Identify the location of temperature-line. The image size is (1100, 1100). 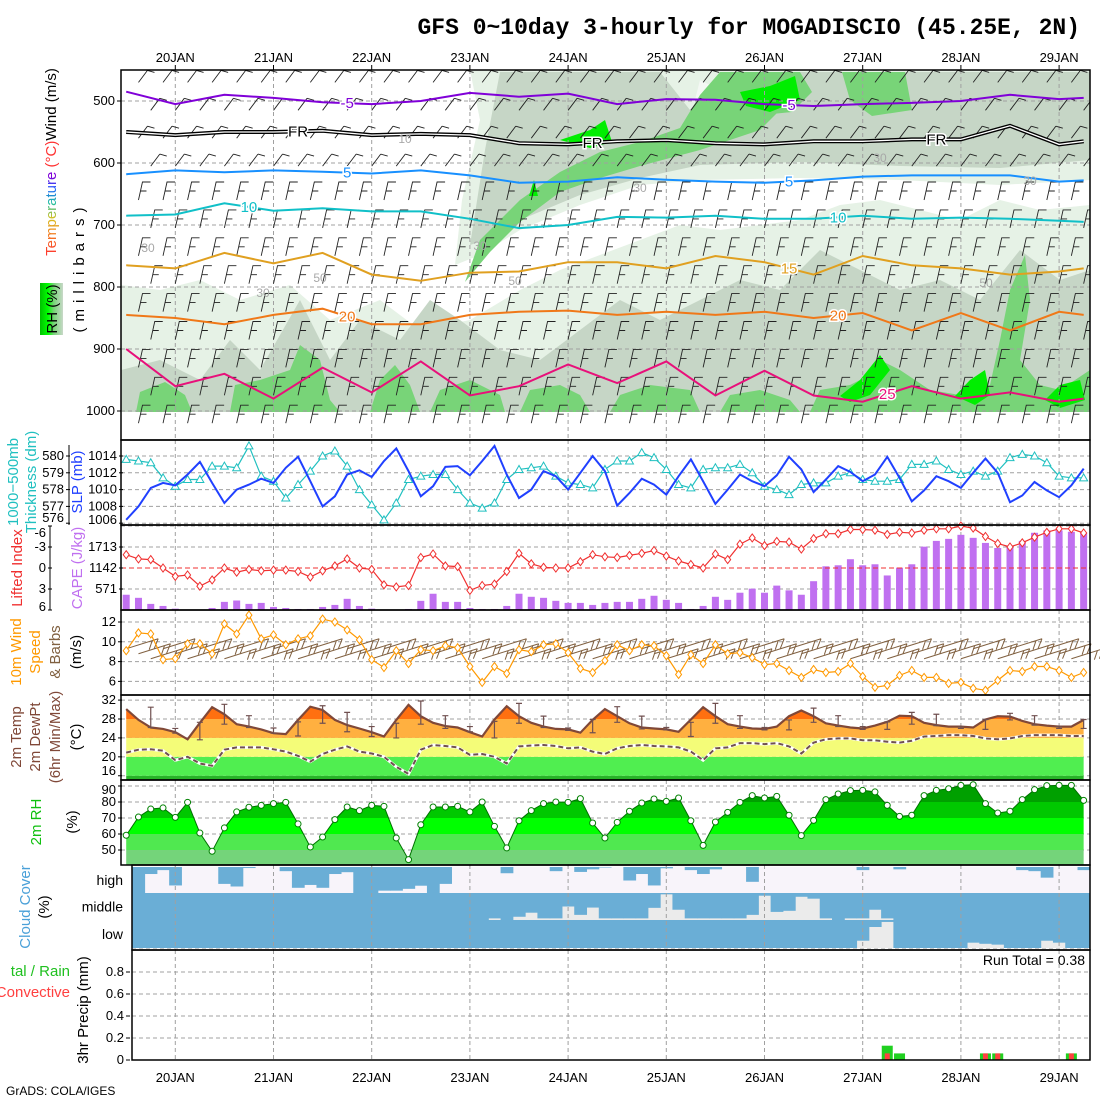
(605, 722).